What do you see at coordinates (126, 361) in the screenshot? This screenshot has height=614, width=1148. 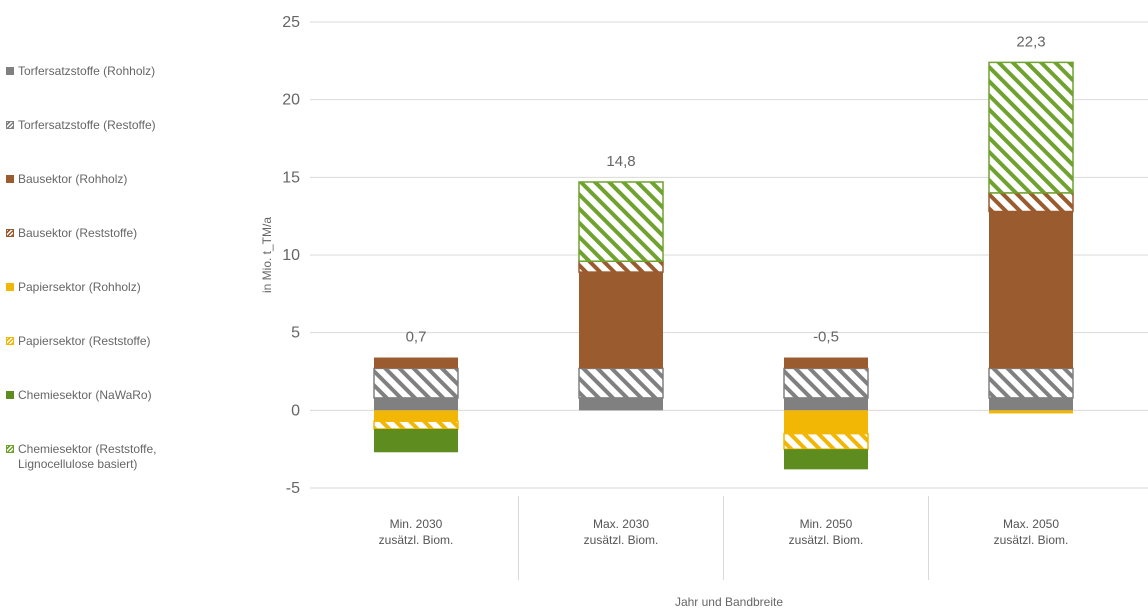 I see `legend-item: Papiersektor (Reststoffe)` at bounding box center [126, 361].